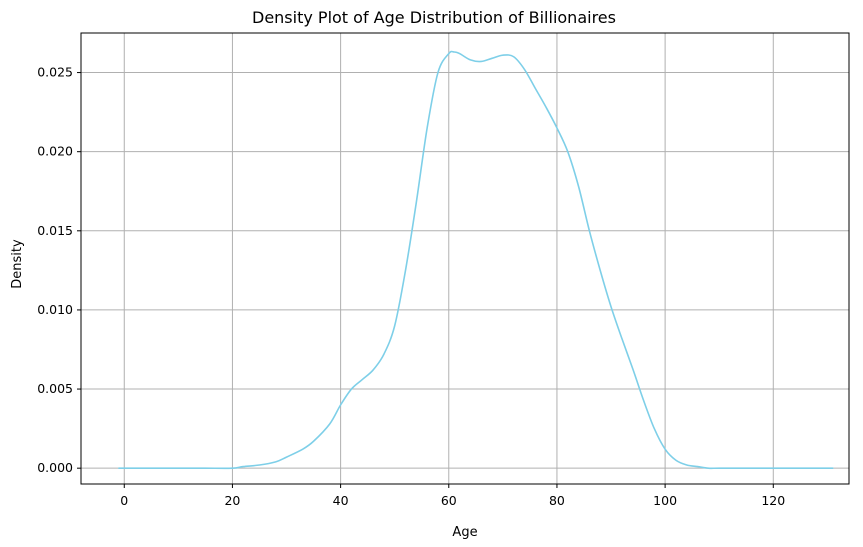  What do you see at coordinates (55, 151) in the screenshot?
I see `y-tick-label: 0.020` at bounding box center [55, 151].